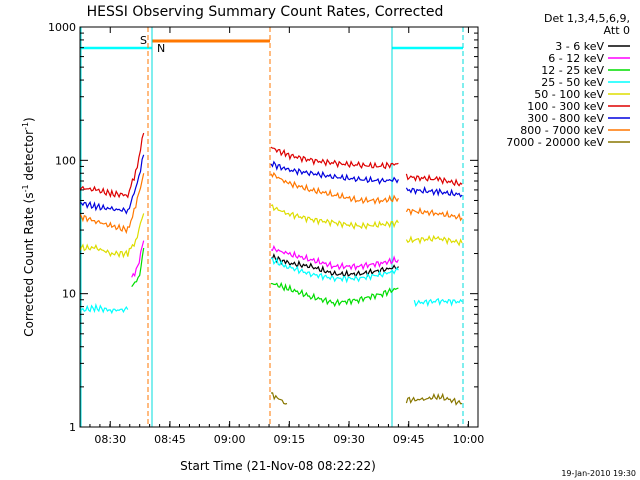 This screenshot has width=640, height=480. What do you see at coordinates (469, 439) in the screenshot?
I see `x-tick-label: 10:00` at bounding box center [469, 439].